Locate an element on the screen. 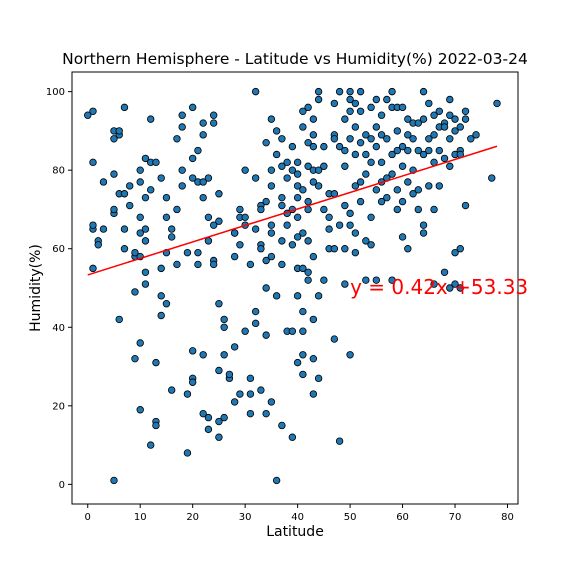 The height and width of the screenshot is (576, 576). y-tick-label: 60 is located at coordinates (58, 249).